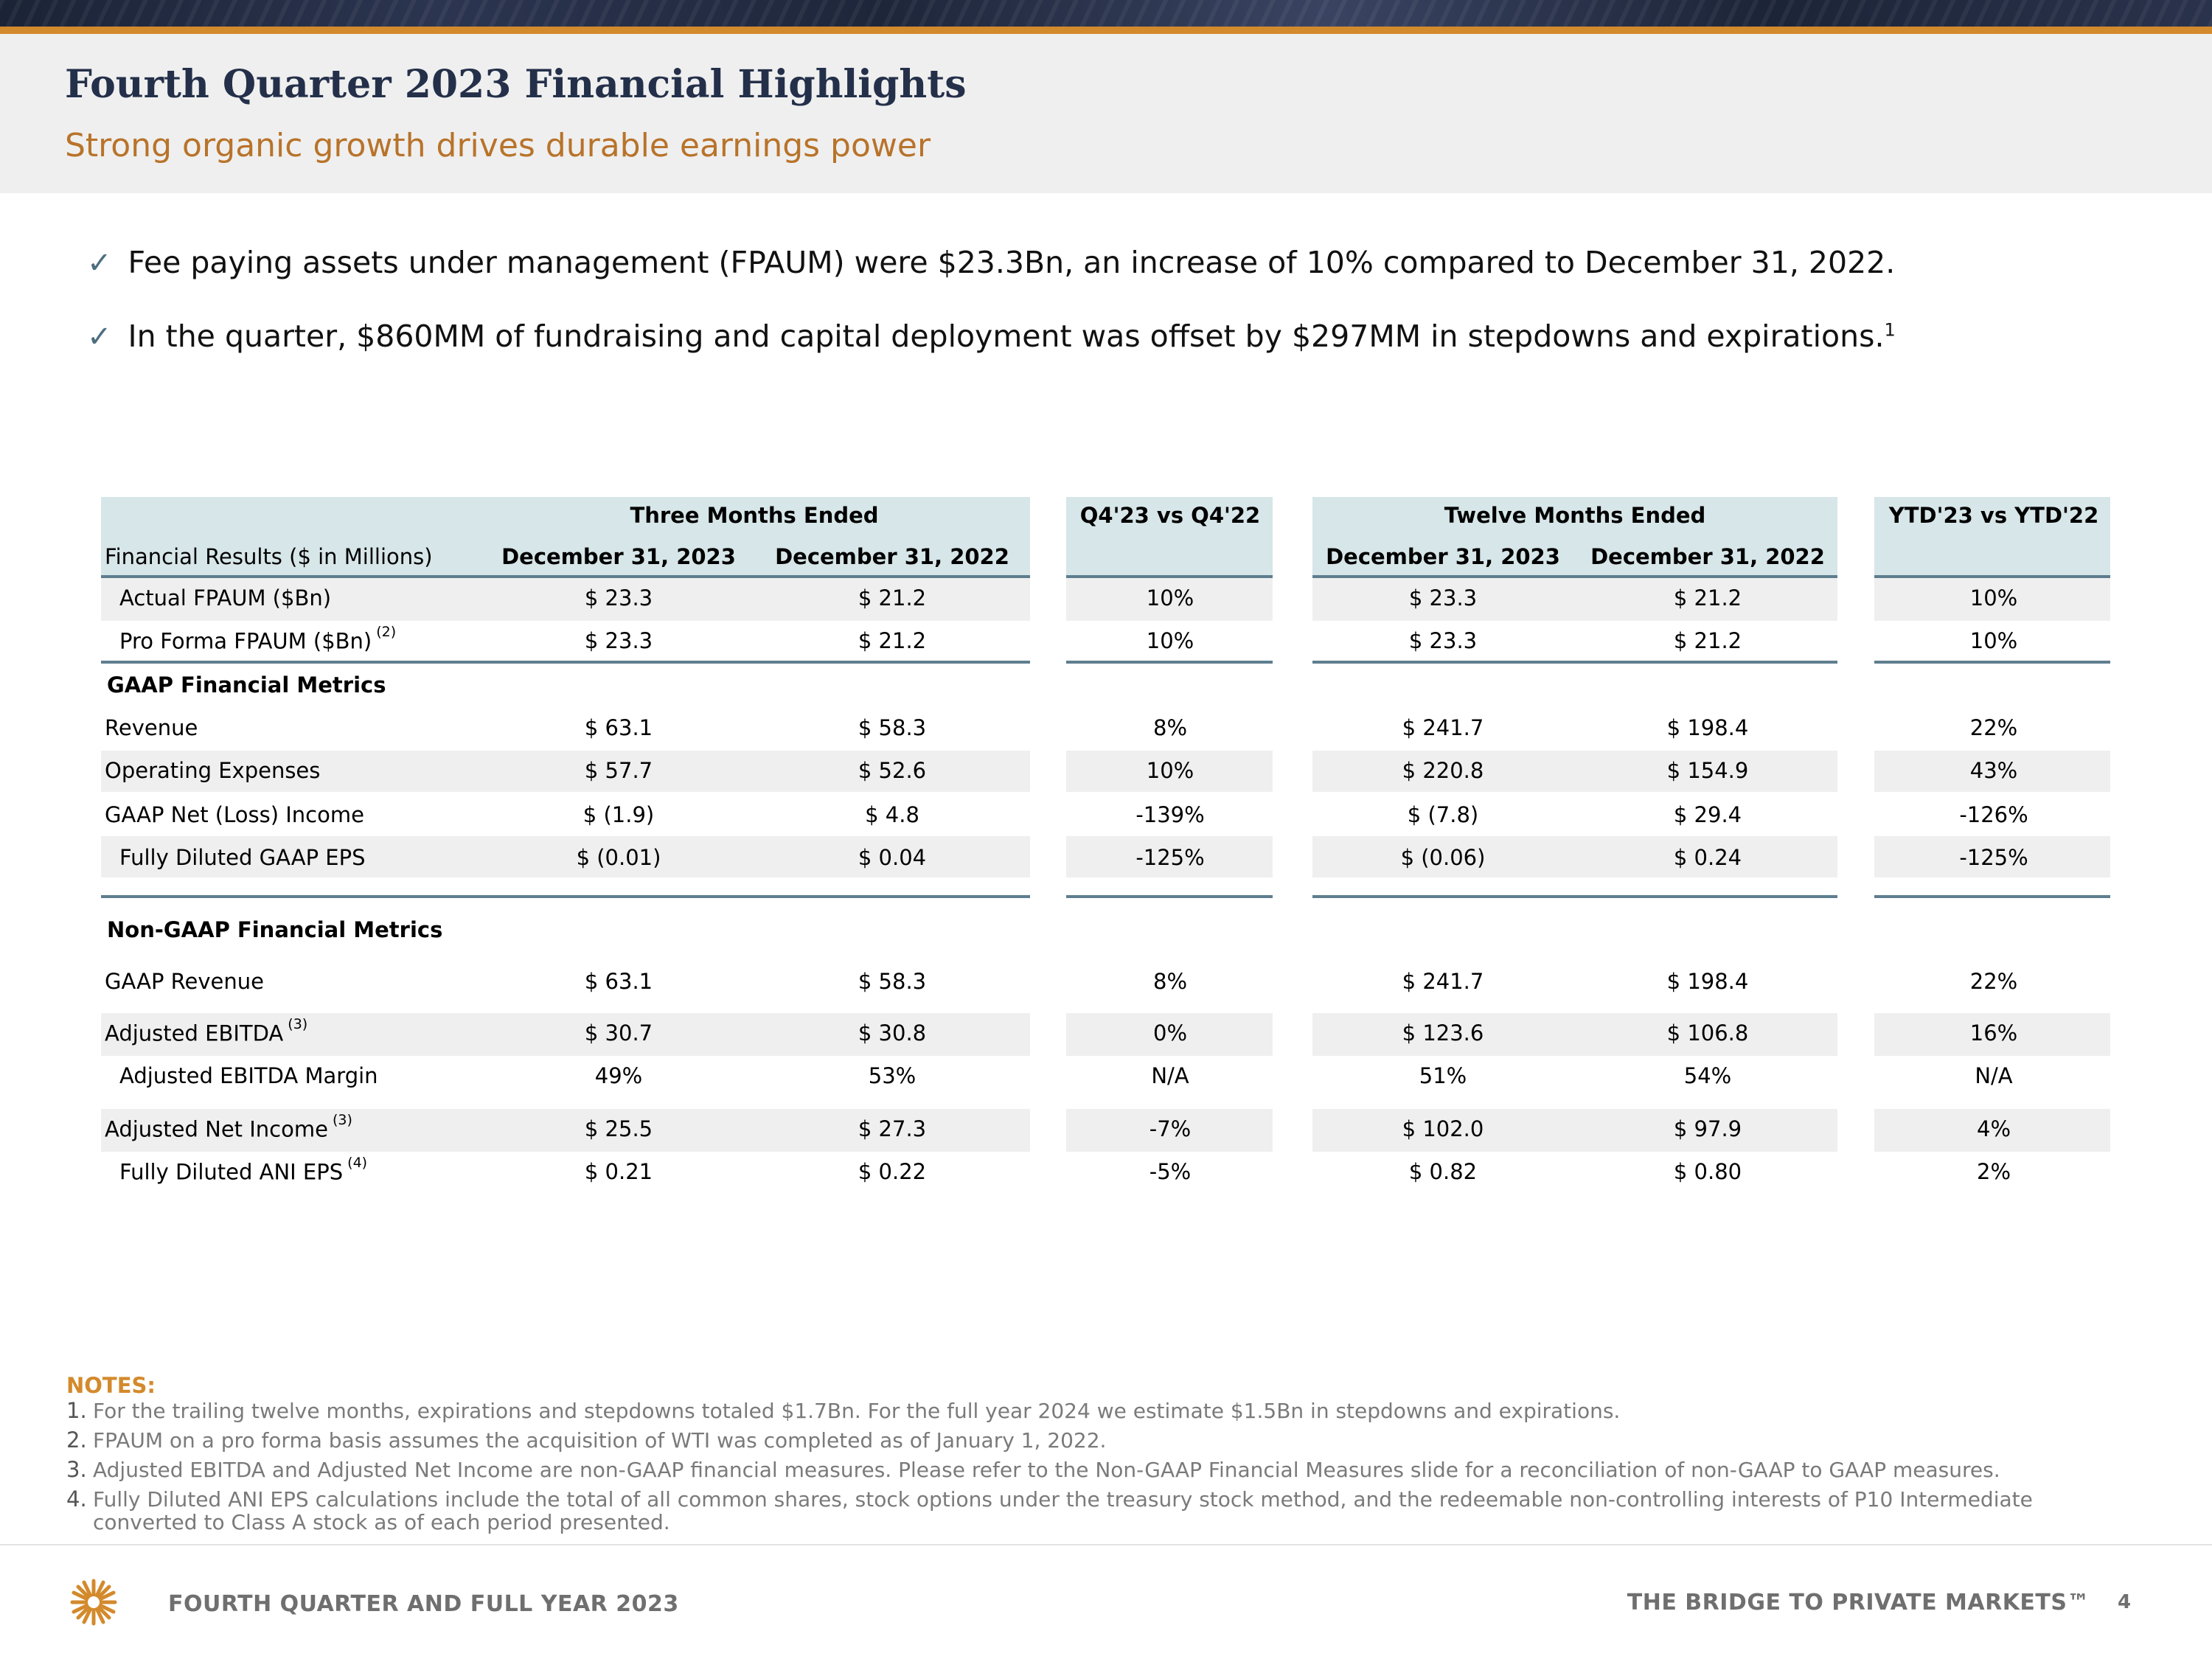 The height and width of the screenshot is (1659, 2212). I want to click on row-label: Revenue, so click(151, 727).